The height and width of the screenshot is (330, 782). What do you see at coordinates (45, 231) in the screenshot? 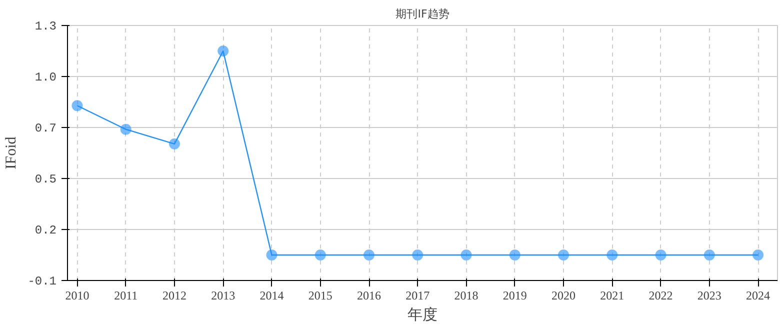
I see `y-tick-label: 0.2` at bounding box center [45, 231].